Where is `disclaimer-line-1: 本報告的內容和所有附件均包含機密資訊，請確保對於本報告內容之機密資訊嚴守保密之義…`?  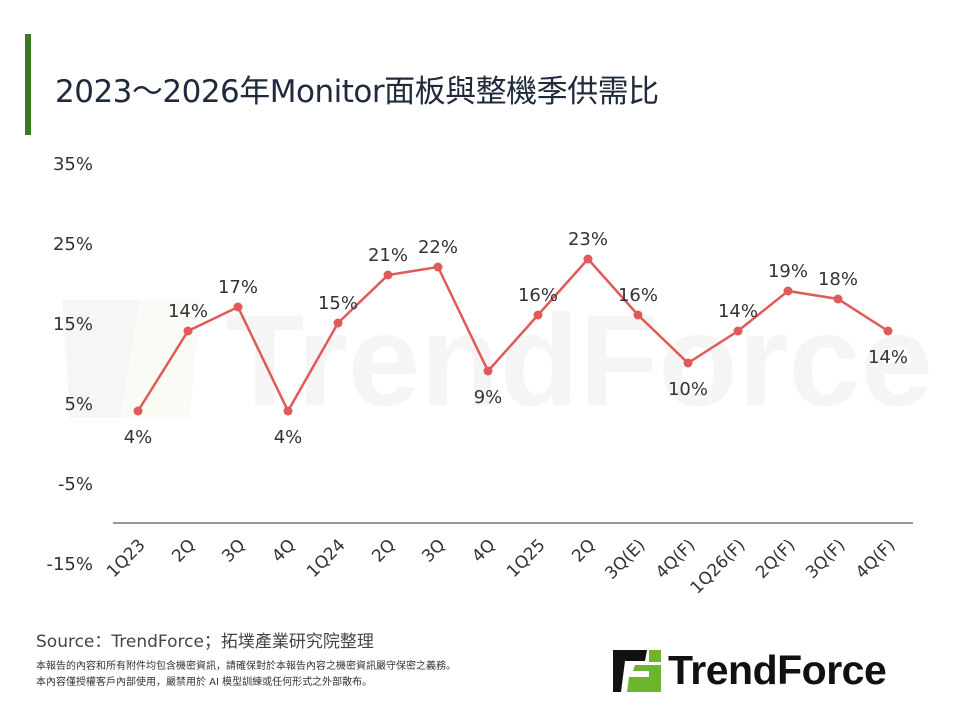
disclaimer-line-1: 本報告的內容和所有附件均包含機密資訊，請確保對於本報告內容之機密資訊嚴守保密之義… is located at coordinates (246, 666).